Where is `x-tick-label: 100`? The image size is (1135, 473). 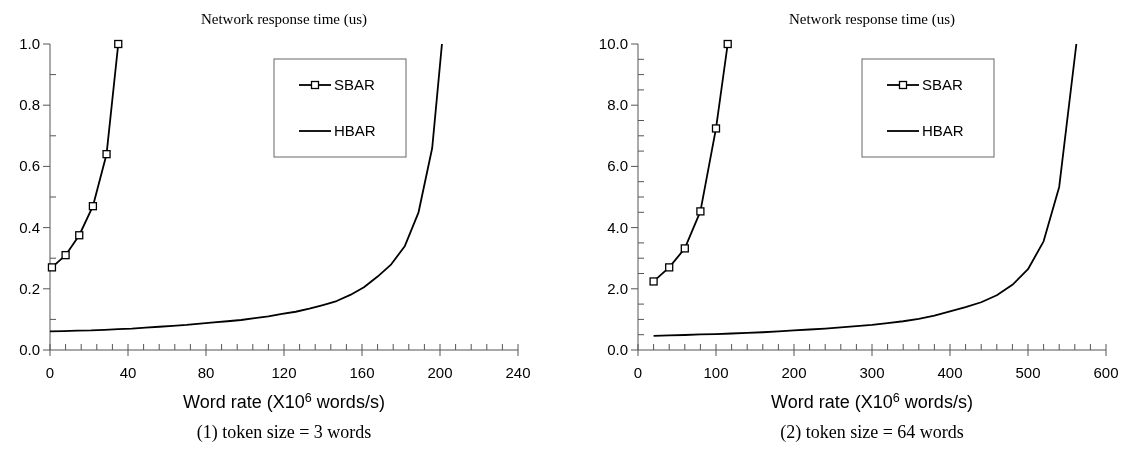 x-tick-label: 100 is located at coordinates (716, 372).